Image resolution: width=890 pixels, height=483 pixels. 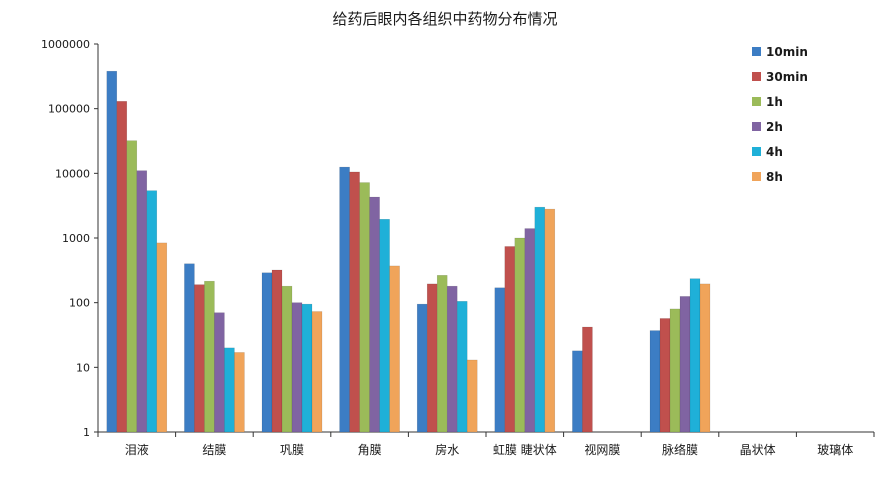 I want to click on bar-4h-脉络膜, so click(x=695, y=355).